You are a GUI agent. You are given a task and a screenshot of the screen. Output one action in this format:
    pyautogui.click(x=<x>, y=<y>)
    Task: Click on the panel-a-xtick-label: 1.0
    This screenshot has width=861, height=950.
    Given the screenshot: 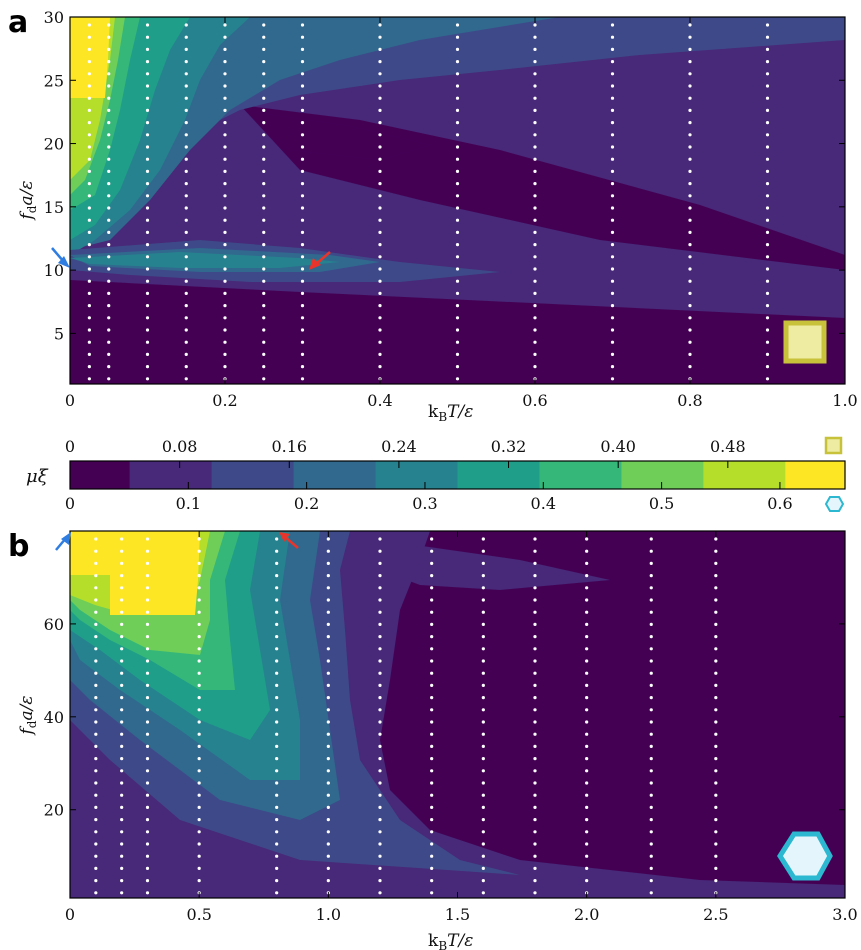 What is the action you would take?
    pyautogui.click(x=844, y=400)
    